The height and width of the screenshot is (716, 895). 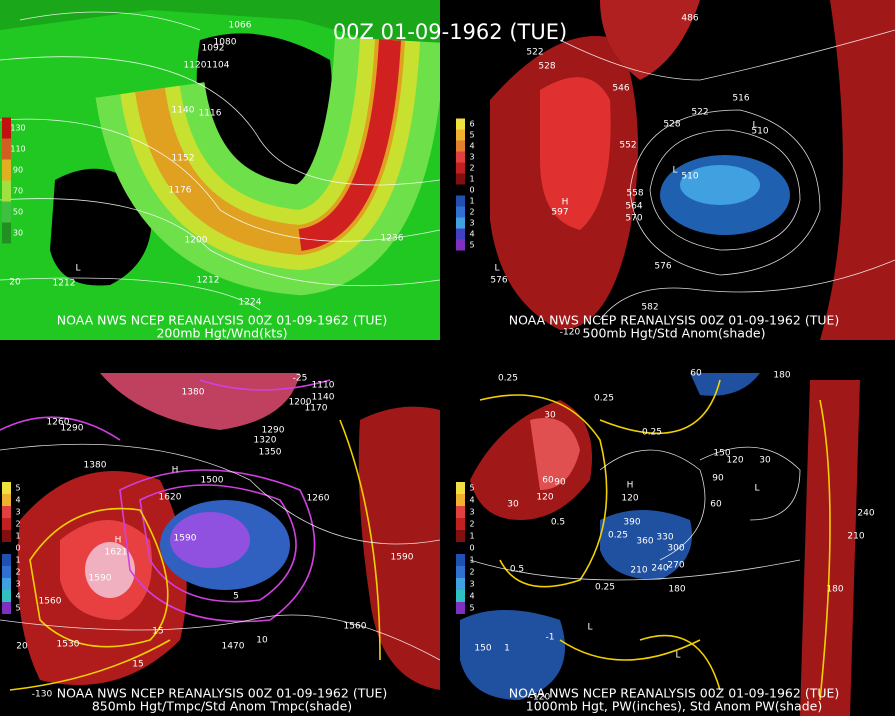 I want to click on contour-label: 300, so click(x=675, y=549).